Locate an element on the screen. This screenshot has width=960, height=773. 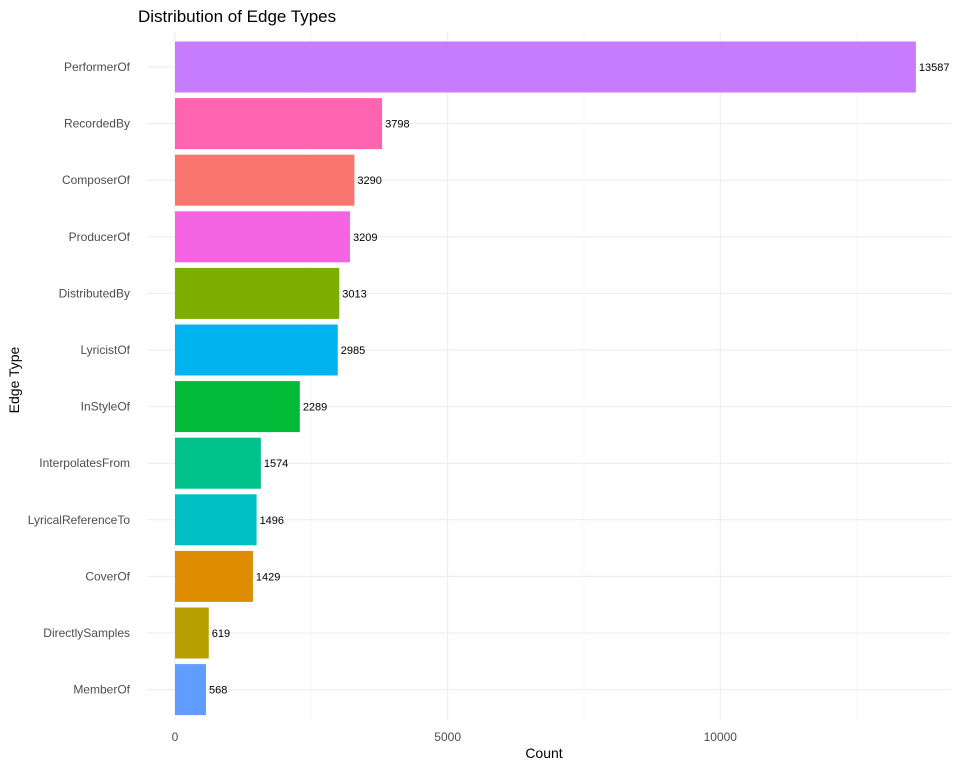
bar-value-label: 3798 is located at coordinates (397, 125).